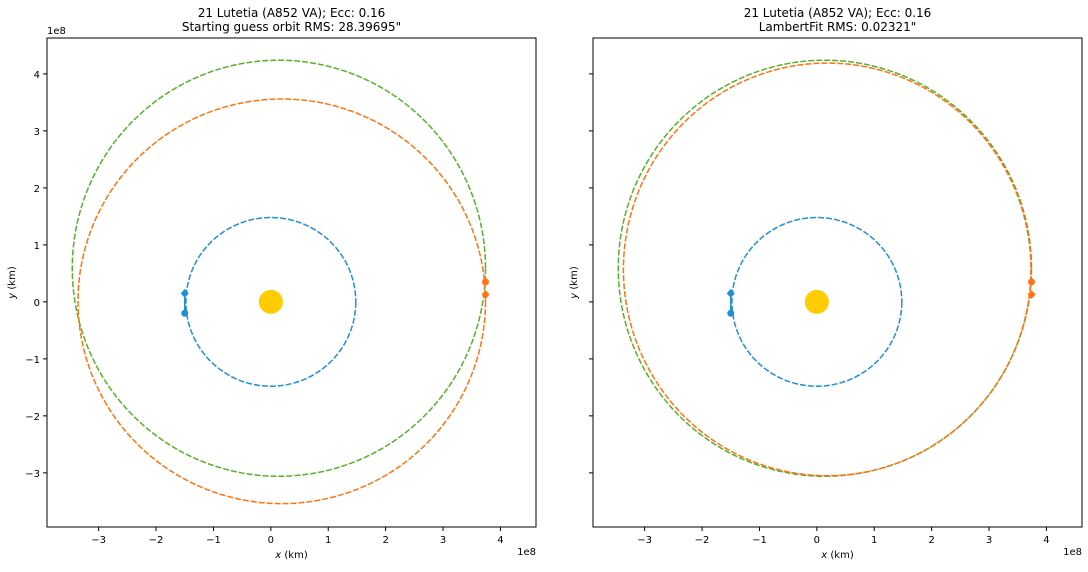 This screenshot has width=1088, height=572. I want to click on chart-subtitle: LambertFit RMS: 0.02321", so click(838, 27).